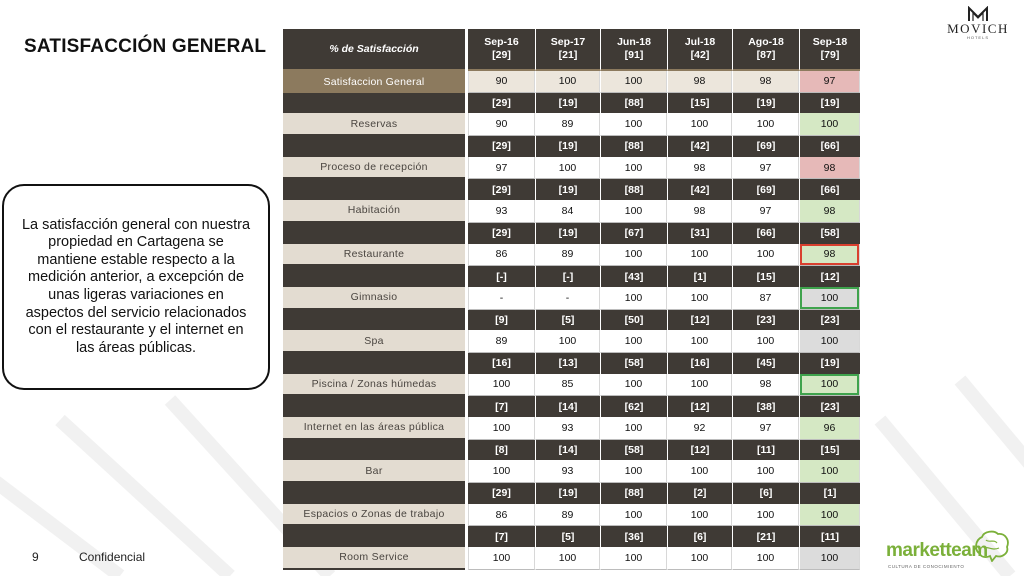  Describe the element at coordinates (374, 211) in the screenshot. I see `row-label: Habitación` at that location.